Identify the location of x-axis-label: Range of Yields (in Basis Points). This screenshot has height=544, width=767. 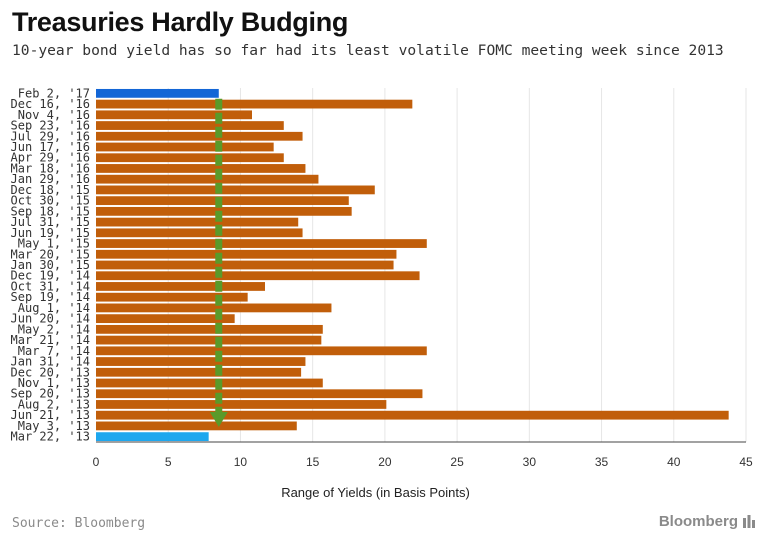
(375, 492).